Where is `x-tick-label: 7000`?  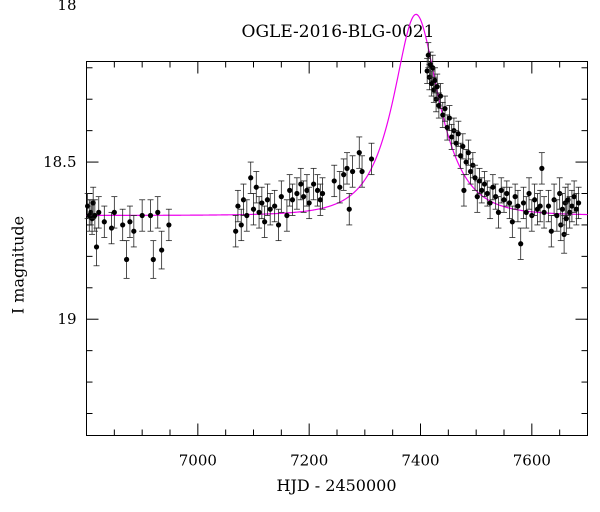
x-tick-label: 7000 is located at coordinates (198, 461).